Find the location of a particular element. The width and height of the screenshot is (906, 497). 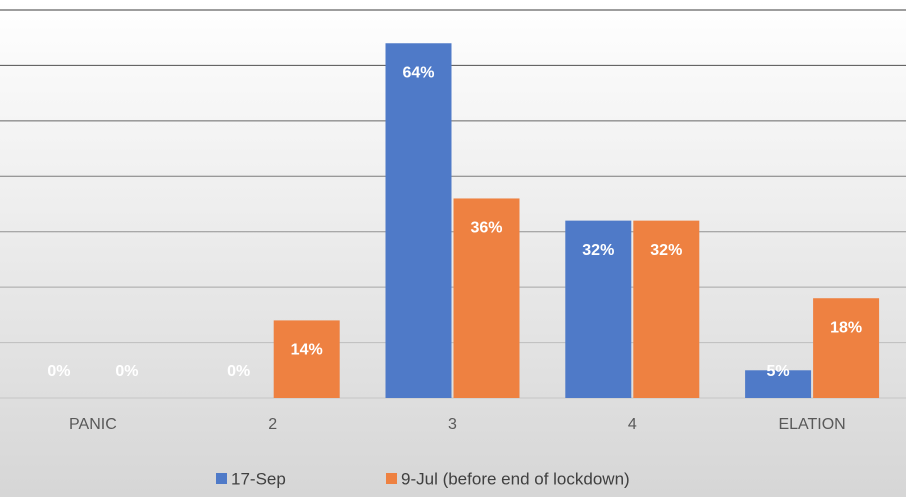

value-label: 18% is located at coordinates (846, 327).